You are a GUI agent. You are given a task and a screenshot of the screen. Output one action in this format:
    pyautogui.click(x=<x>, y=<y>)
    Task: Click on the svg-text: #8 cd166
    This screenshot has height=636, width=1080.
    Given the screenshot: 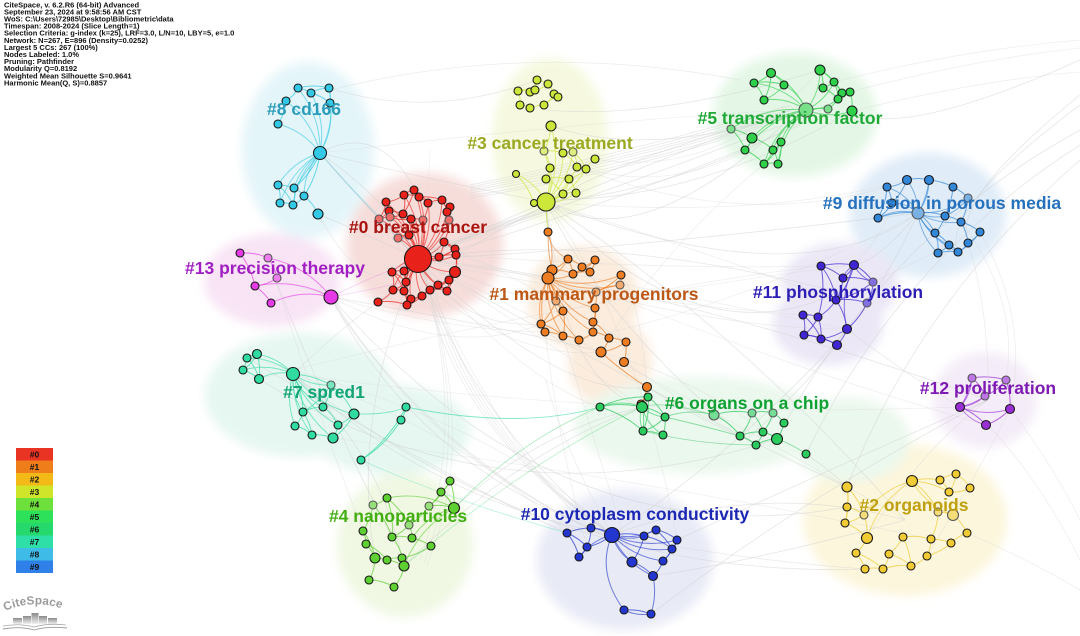 What is the action you would take?
    pyautogui.click(x=304, y=109)
    